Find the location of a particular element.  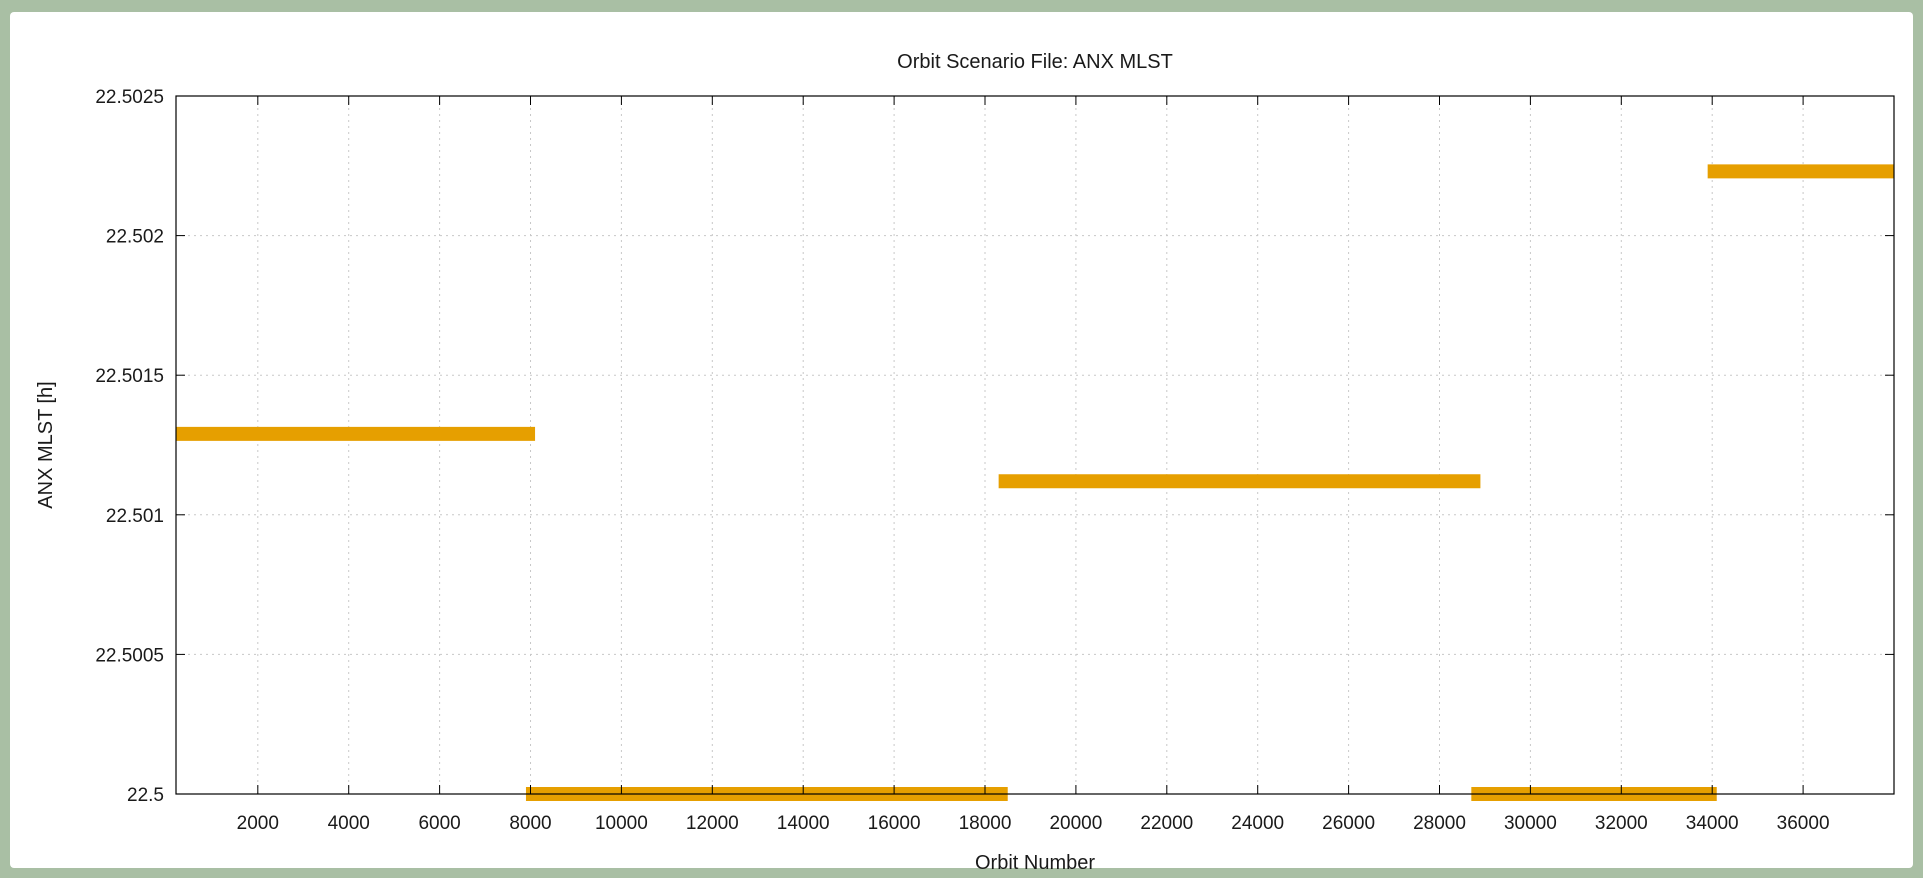

y-tick-labels: 22.5 22.5005 22.501 22.5015 22.502 22.5025 is located at coordinates (129, 446).